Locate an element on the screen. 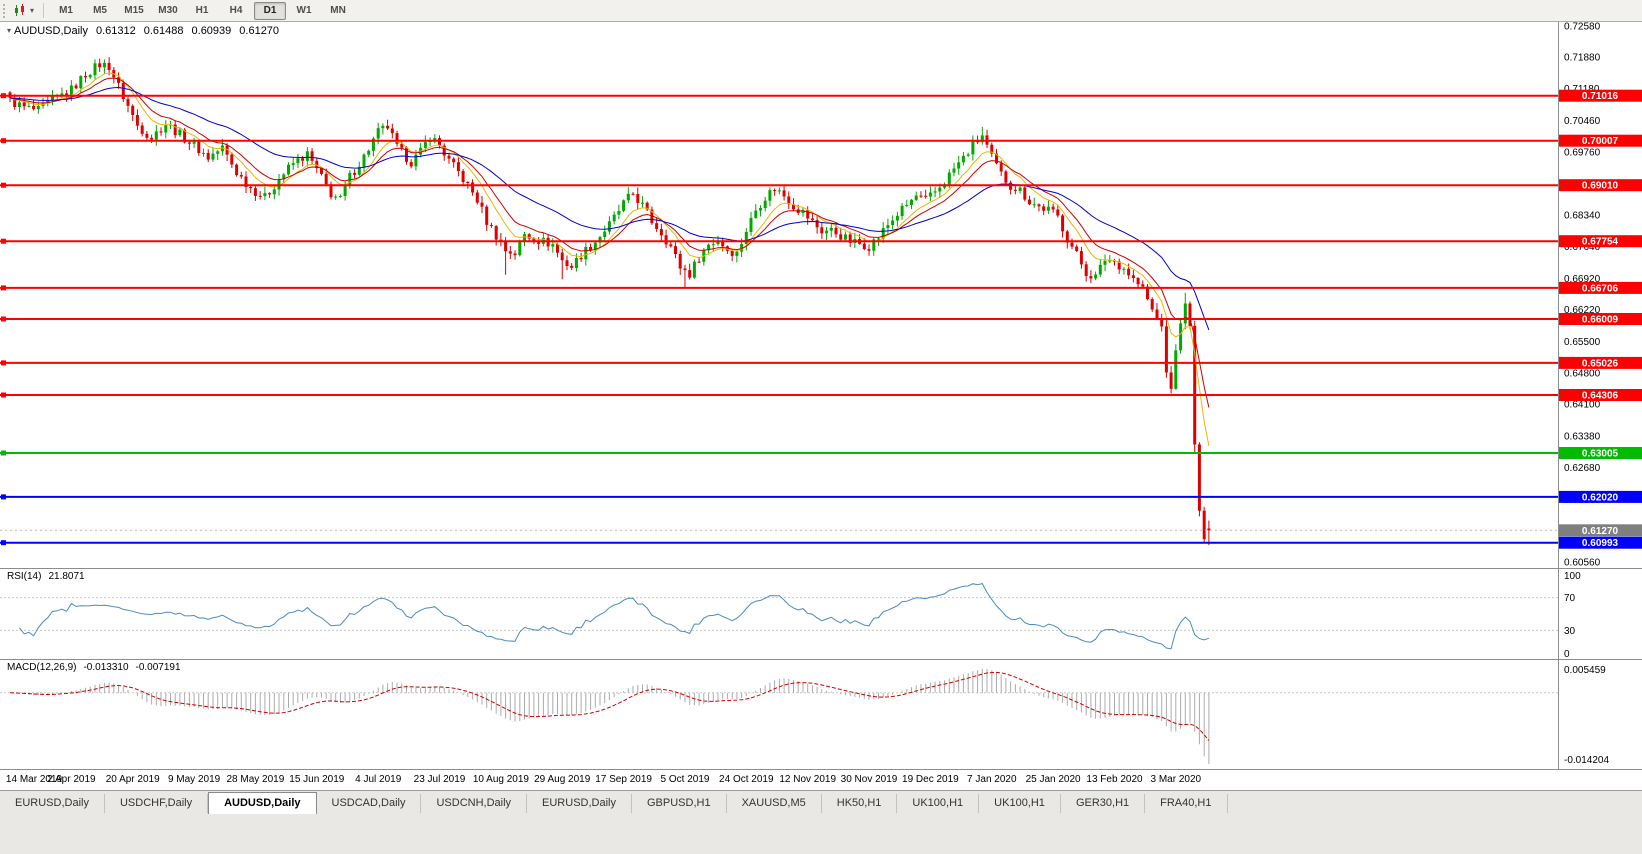  chart-tab-usdcad-daily: USDCAD,Daily is located at coordinates (369, 803).